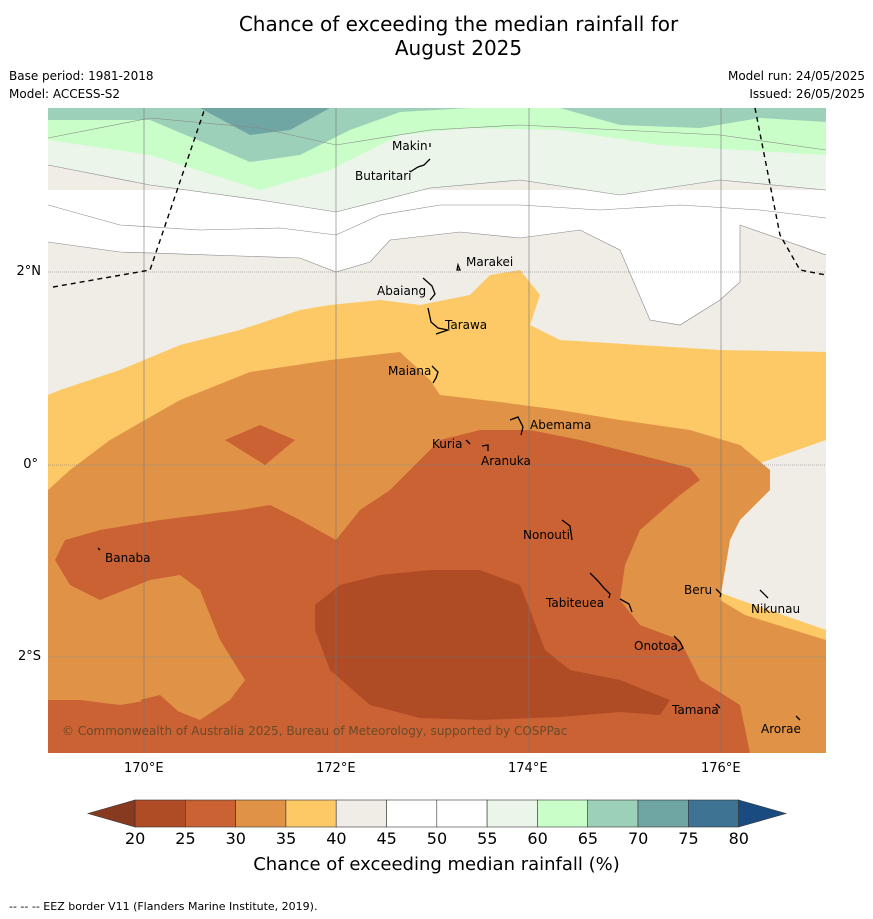  I want to click on place-label-tabiteuea: Tabiteuea, so click(575, 603).